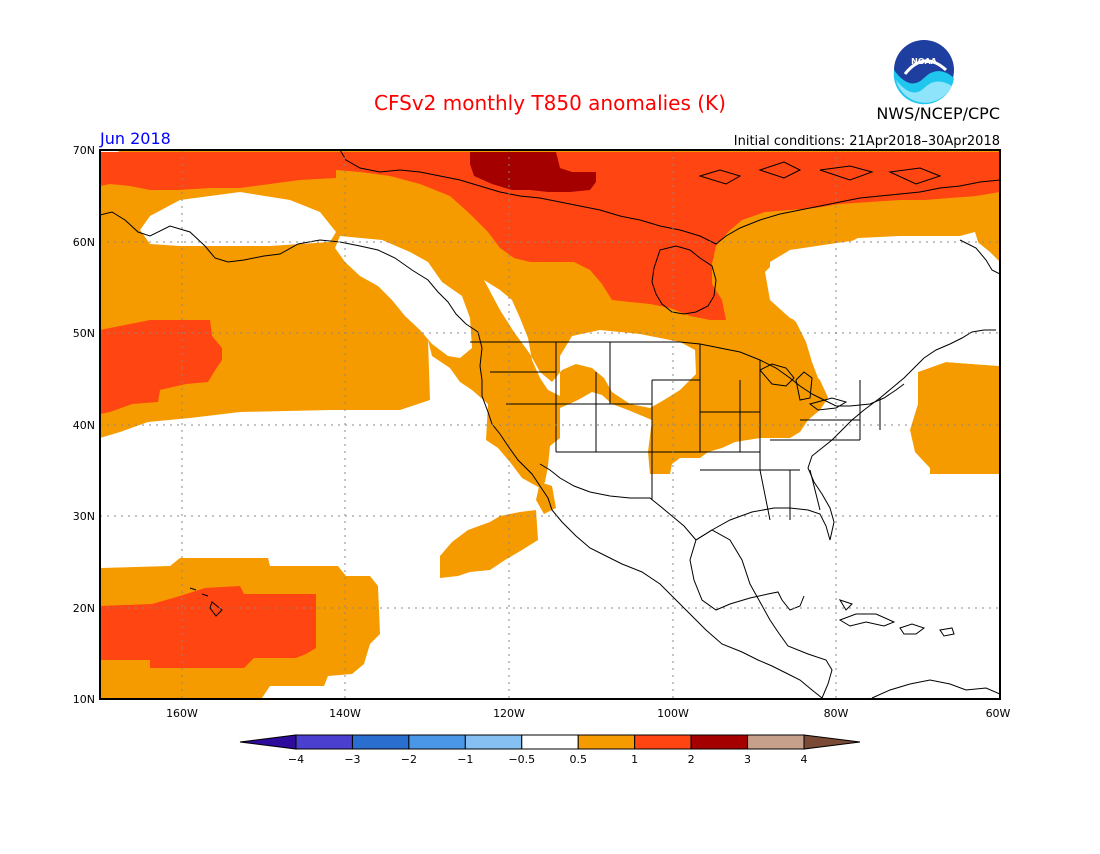  What do you see at coordinates (352, 759) in the screenshot?
I see `colorbar-label: −3` at bounding box center [352, 759].